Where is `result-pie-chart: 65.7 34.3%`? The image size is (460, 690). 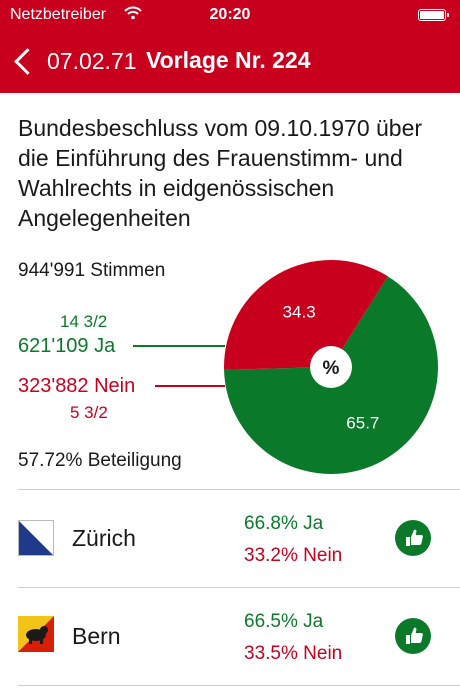 result-pie-chart: 65.7 34.3% is located at coordinates (331, 367).